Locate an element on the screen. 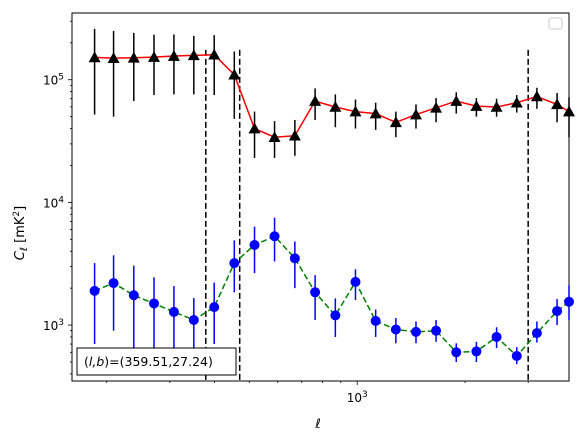 The image size is (580, 441). y-tick-label-2: 105 is located at coordinates (53, 80).